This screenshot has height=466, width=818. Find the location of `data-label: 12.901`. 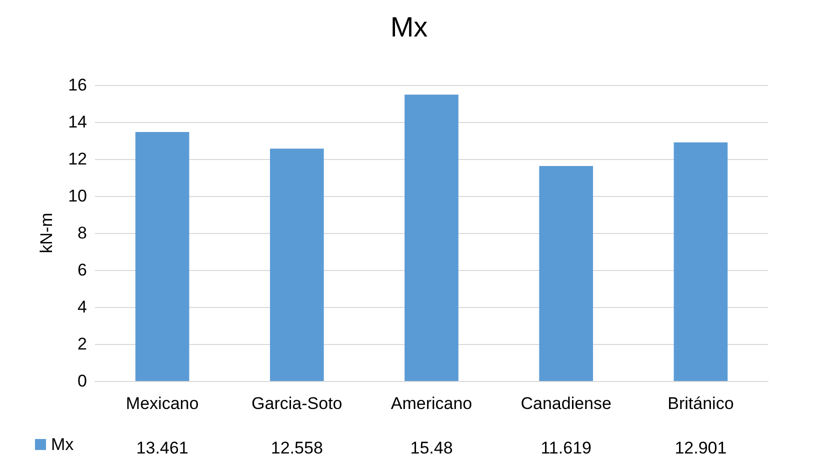

data-label: 12.901 is located at coordinates (700, 448).